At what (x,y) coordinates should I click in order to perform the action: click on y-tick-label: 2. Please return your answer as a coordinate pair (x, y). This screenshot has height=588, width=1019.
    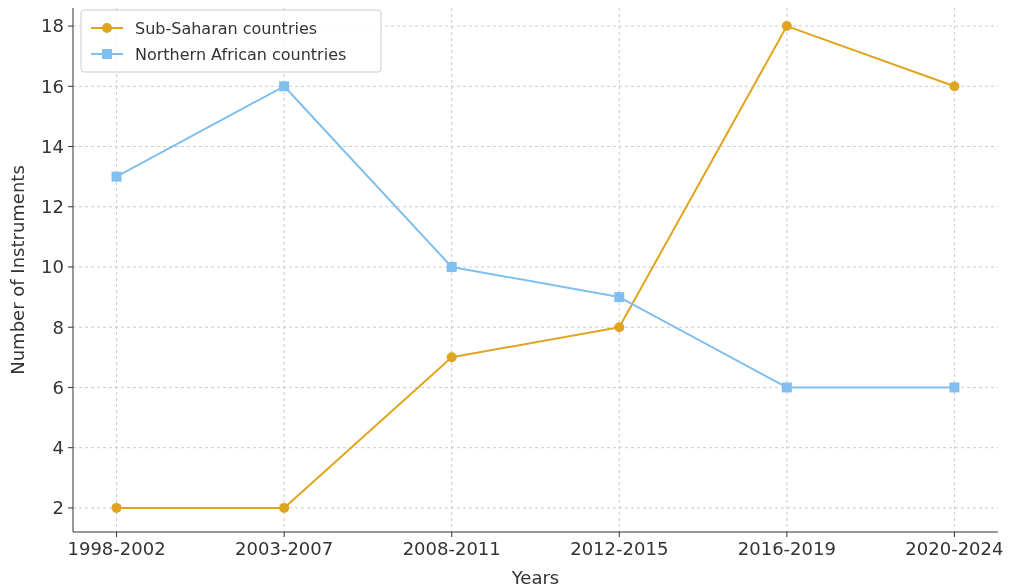
    Looking at the image, I should click on (58, 508).